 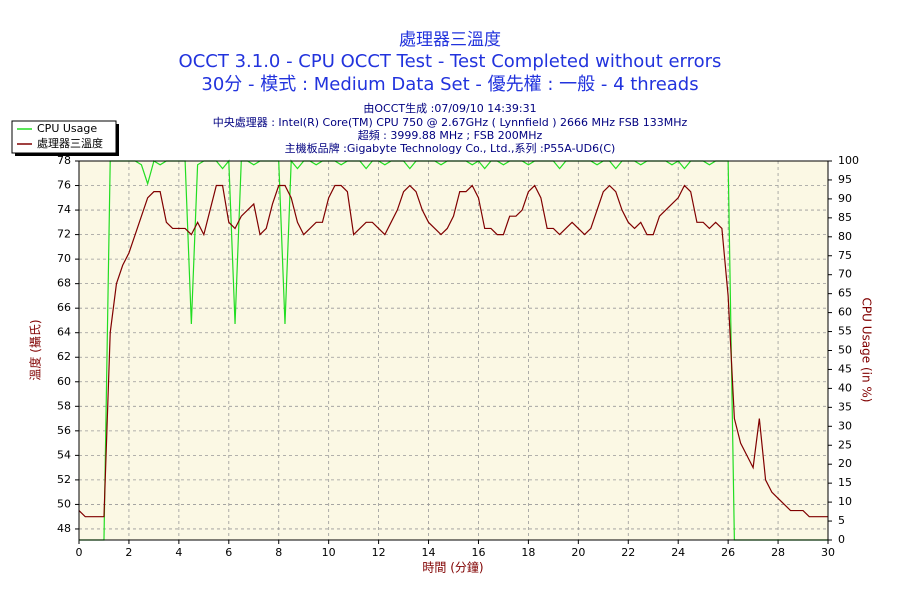 What do you see at coordinates (528, 552) in the screenshot?
I see `x-tick-label: 18` at bounding box center [528, 552].